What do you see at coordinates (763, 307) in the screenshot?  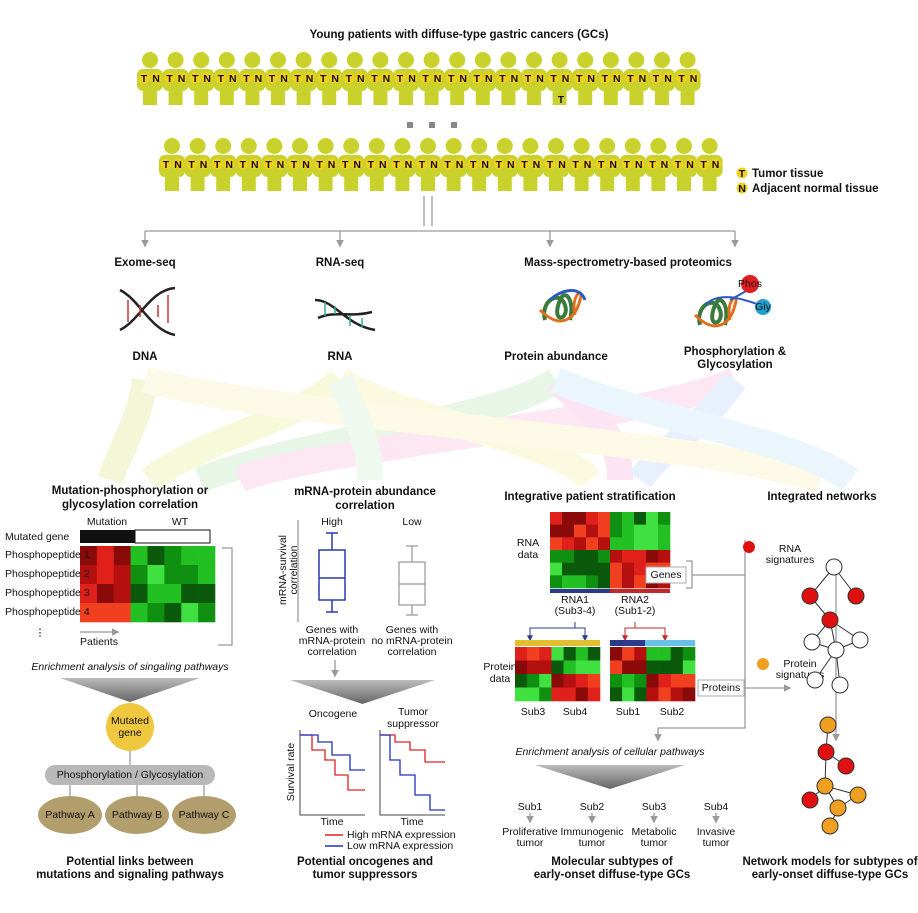 I see `gly-label: Gly` at bounding box center [763, 307].